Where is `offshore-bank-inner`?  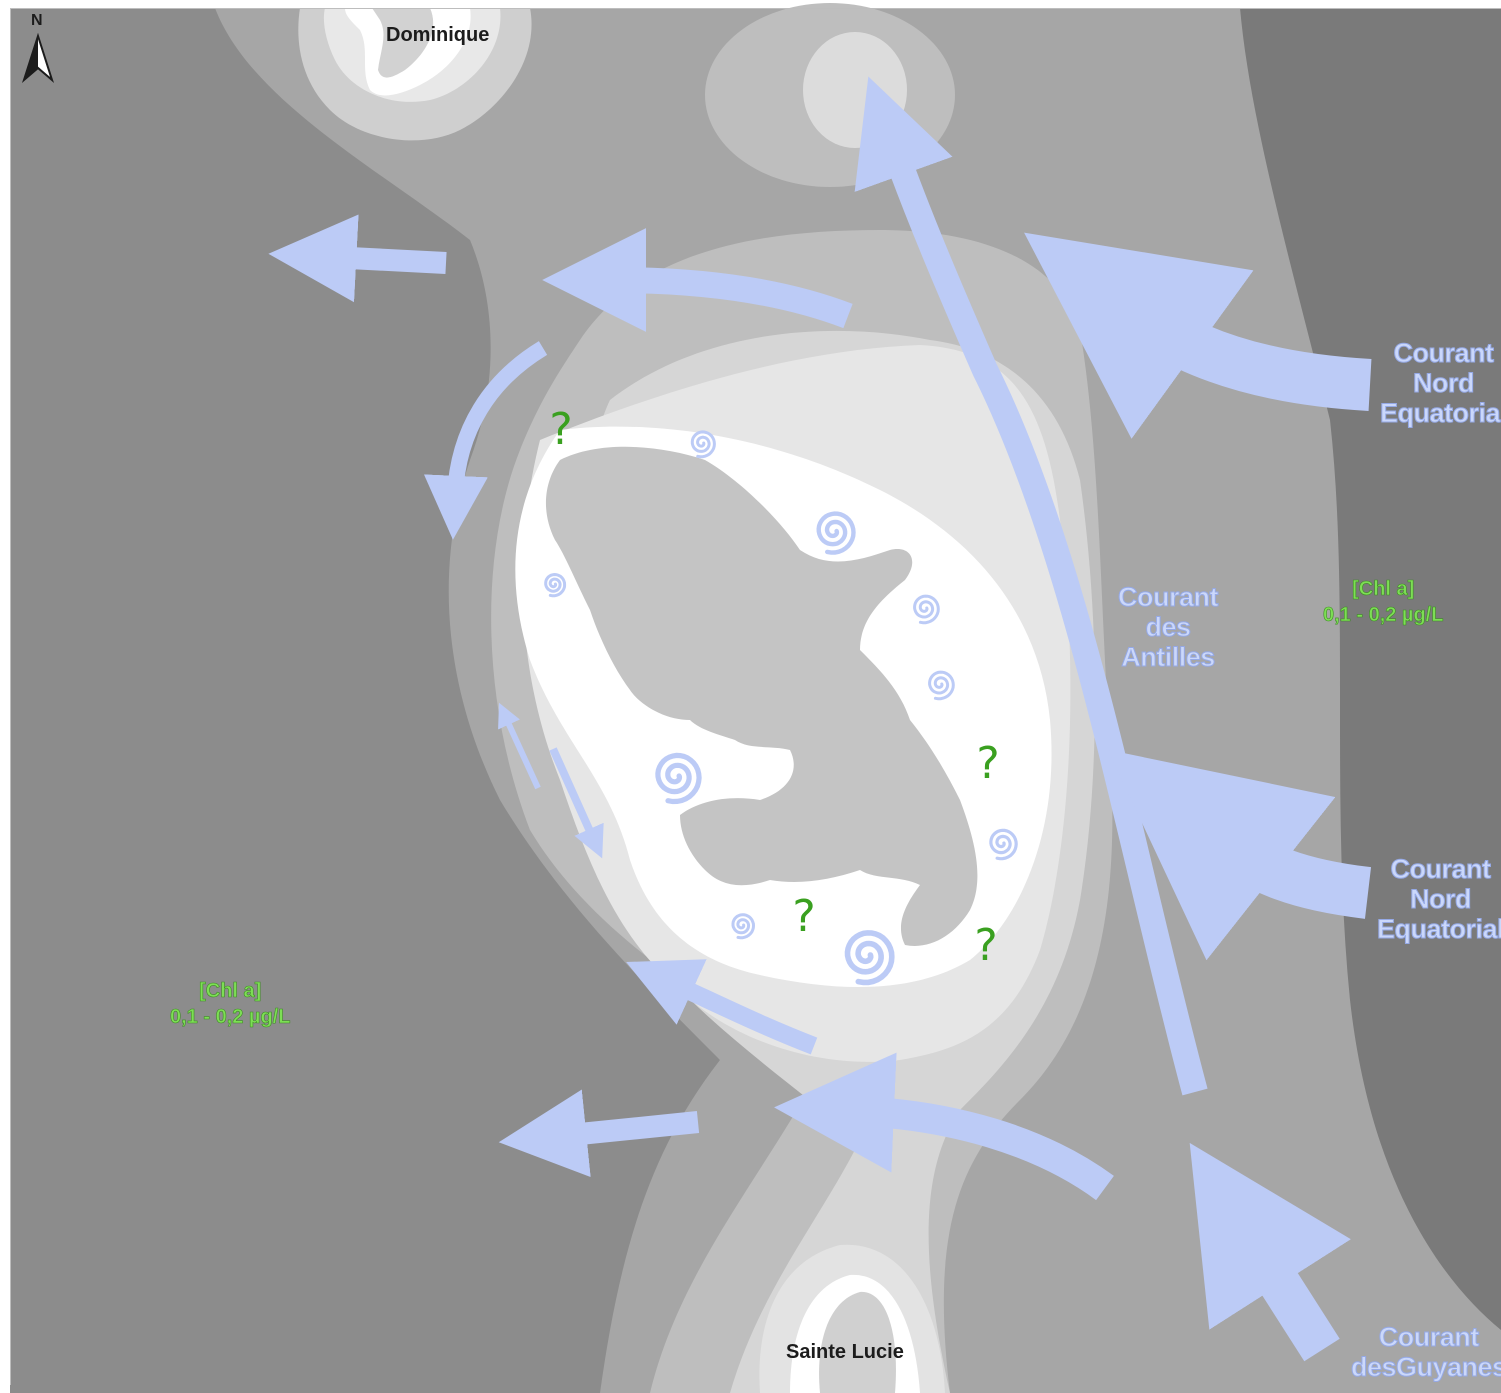
offshore-bank-inner is located at coordinates (855, 90).